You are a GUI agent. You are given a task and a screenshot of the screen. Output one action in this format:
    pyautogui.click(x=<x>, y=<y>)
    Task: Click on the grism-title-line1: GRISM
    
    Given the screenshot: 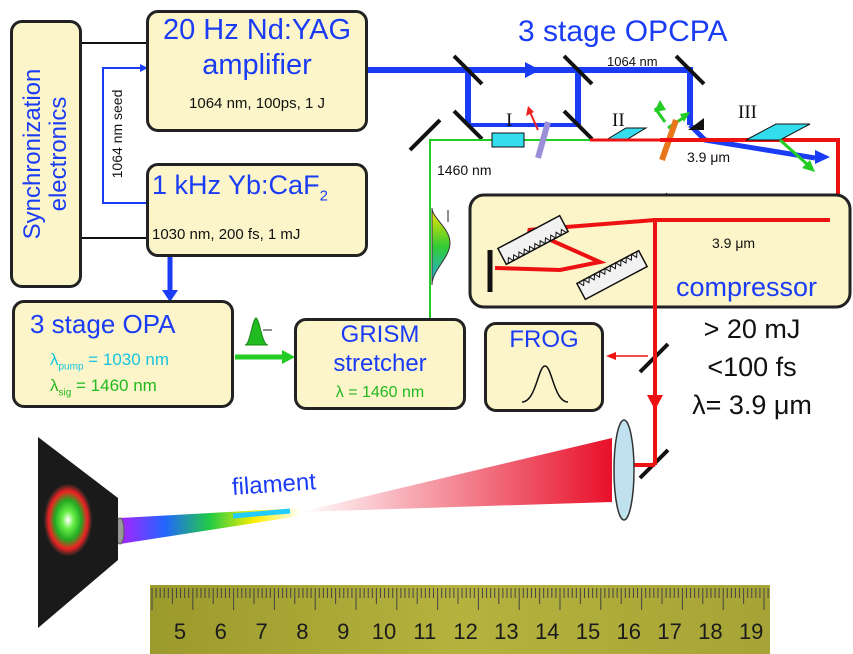 What is the action you would take?
    pyautogui.click(x=380, y=334)
    